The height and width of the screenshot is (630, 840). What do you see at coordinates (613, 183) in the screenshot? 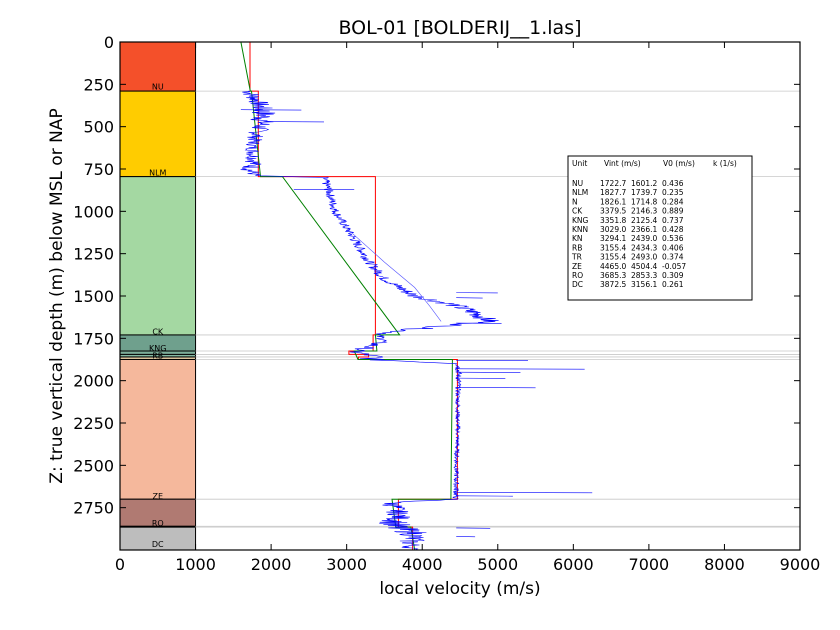
I see `legend-cell: 1722.7` at bounding box center [613, 183].